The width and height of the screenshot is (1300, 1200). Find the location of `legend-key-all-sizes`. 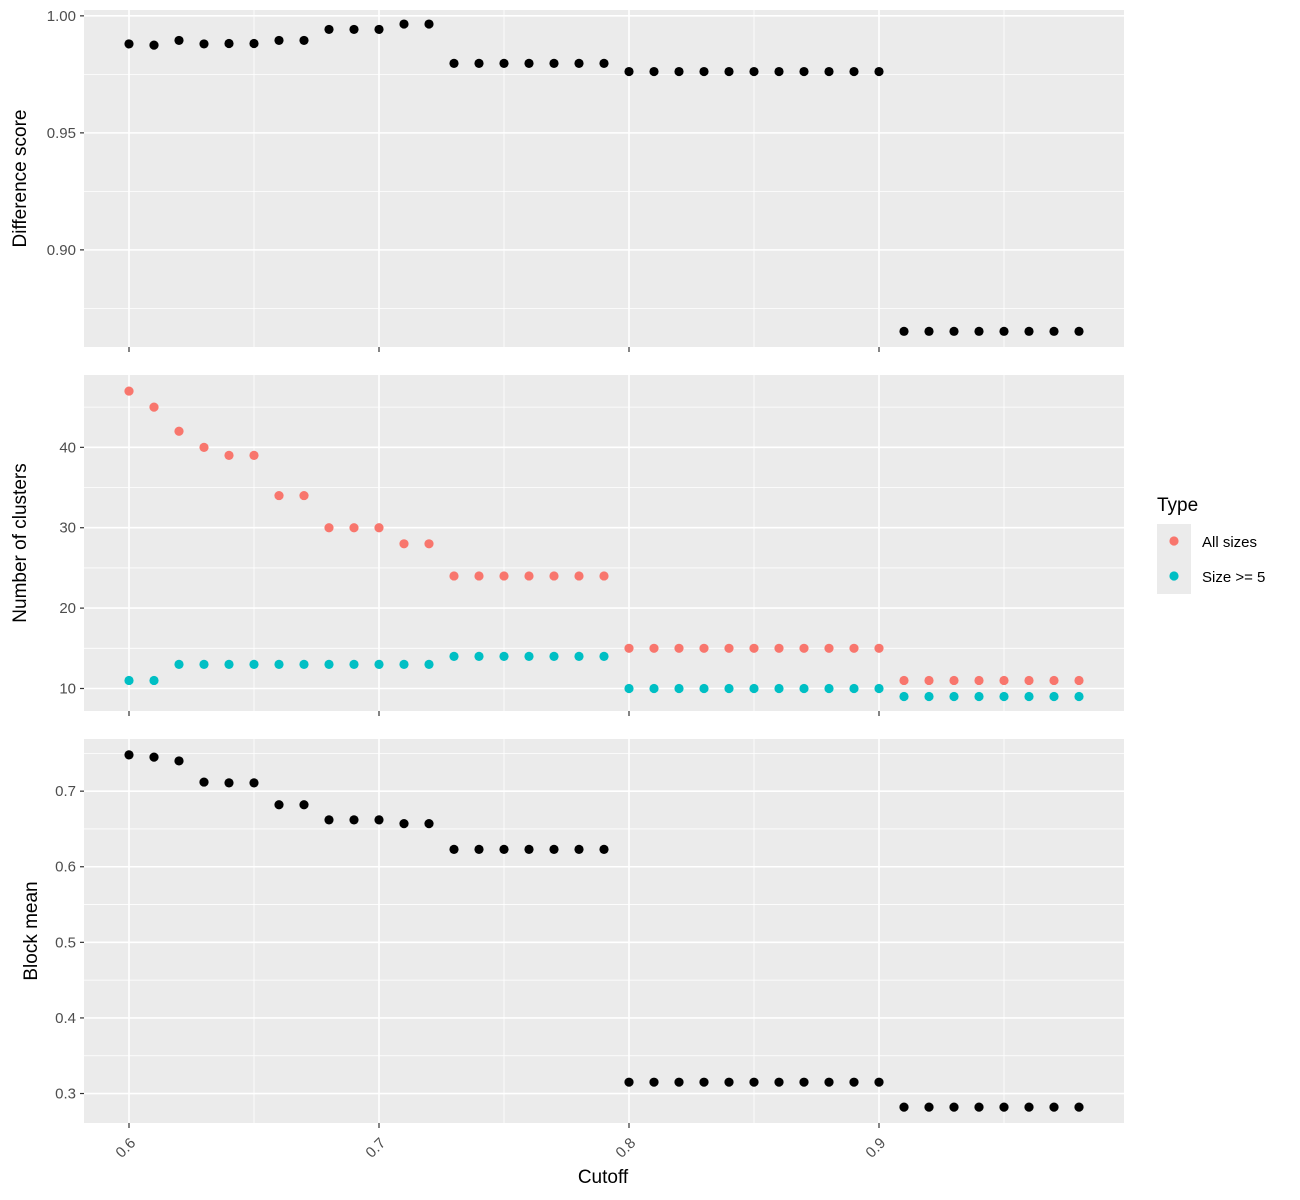

legend-key-all-sizes is located at coordinates (1174, 541).